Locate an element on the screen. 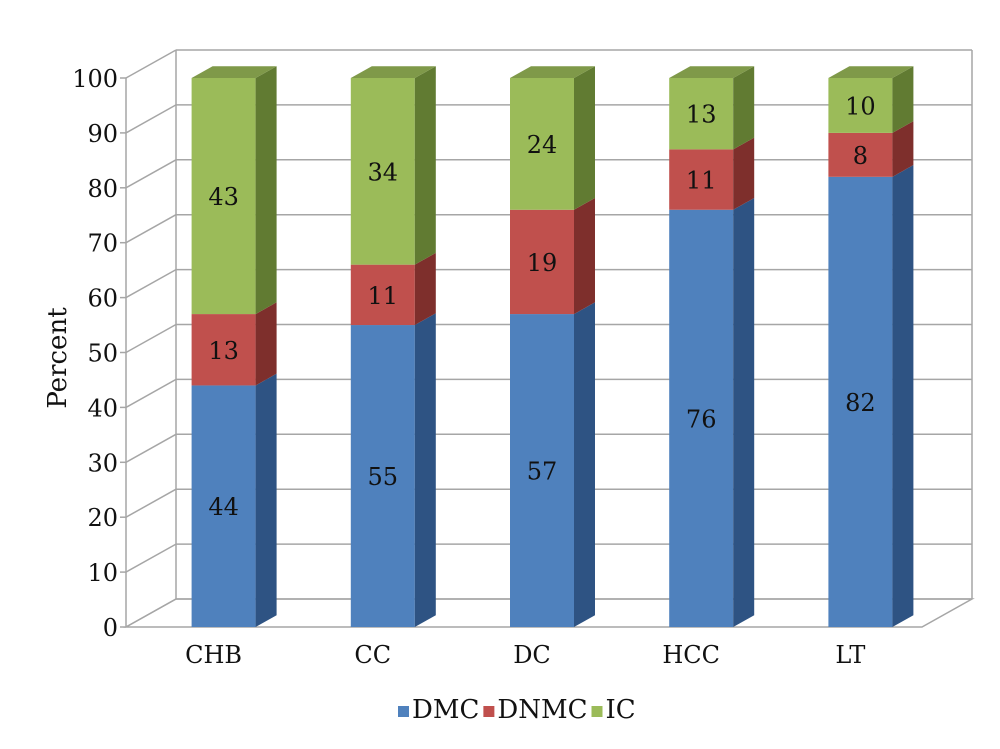 The height and width of the screenshot is (749, 1000). data-label-dnmc-cc: 11 is located at coordinates (383, 296).